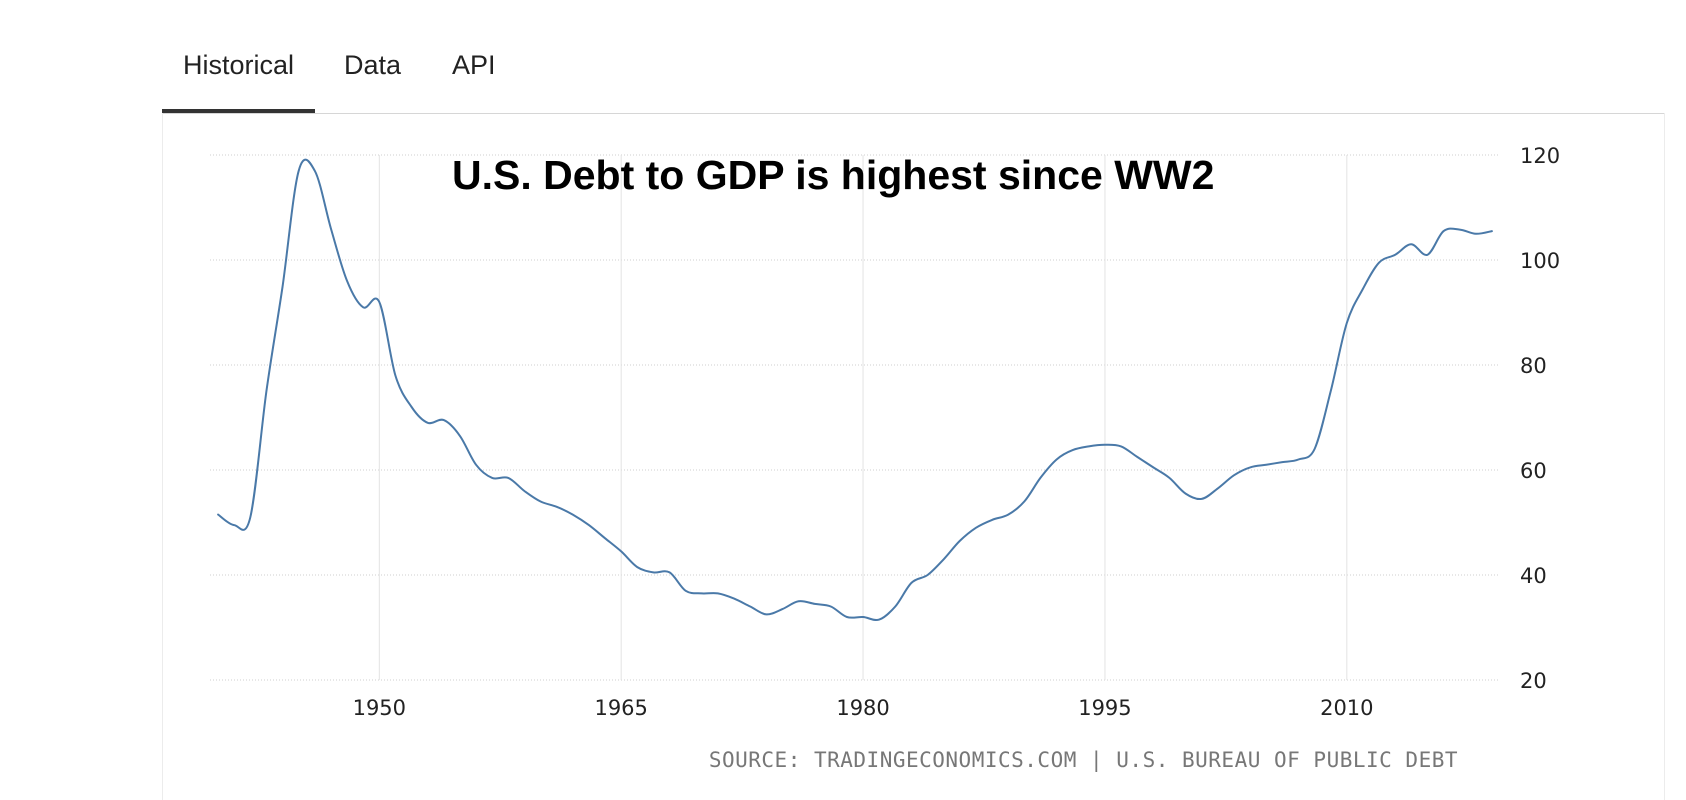 The height and width of the screenshot is (800, 1686). Describe the element at coordinates (373, 65) in the screenshot. I see `tab-data: Data` at that location.